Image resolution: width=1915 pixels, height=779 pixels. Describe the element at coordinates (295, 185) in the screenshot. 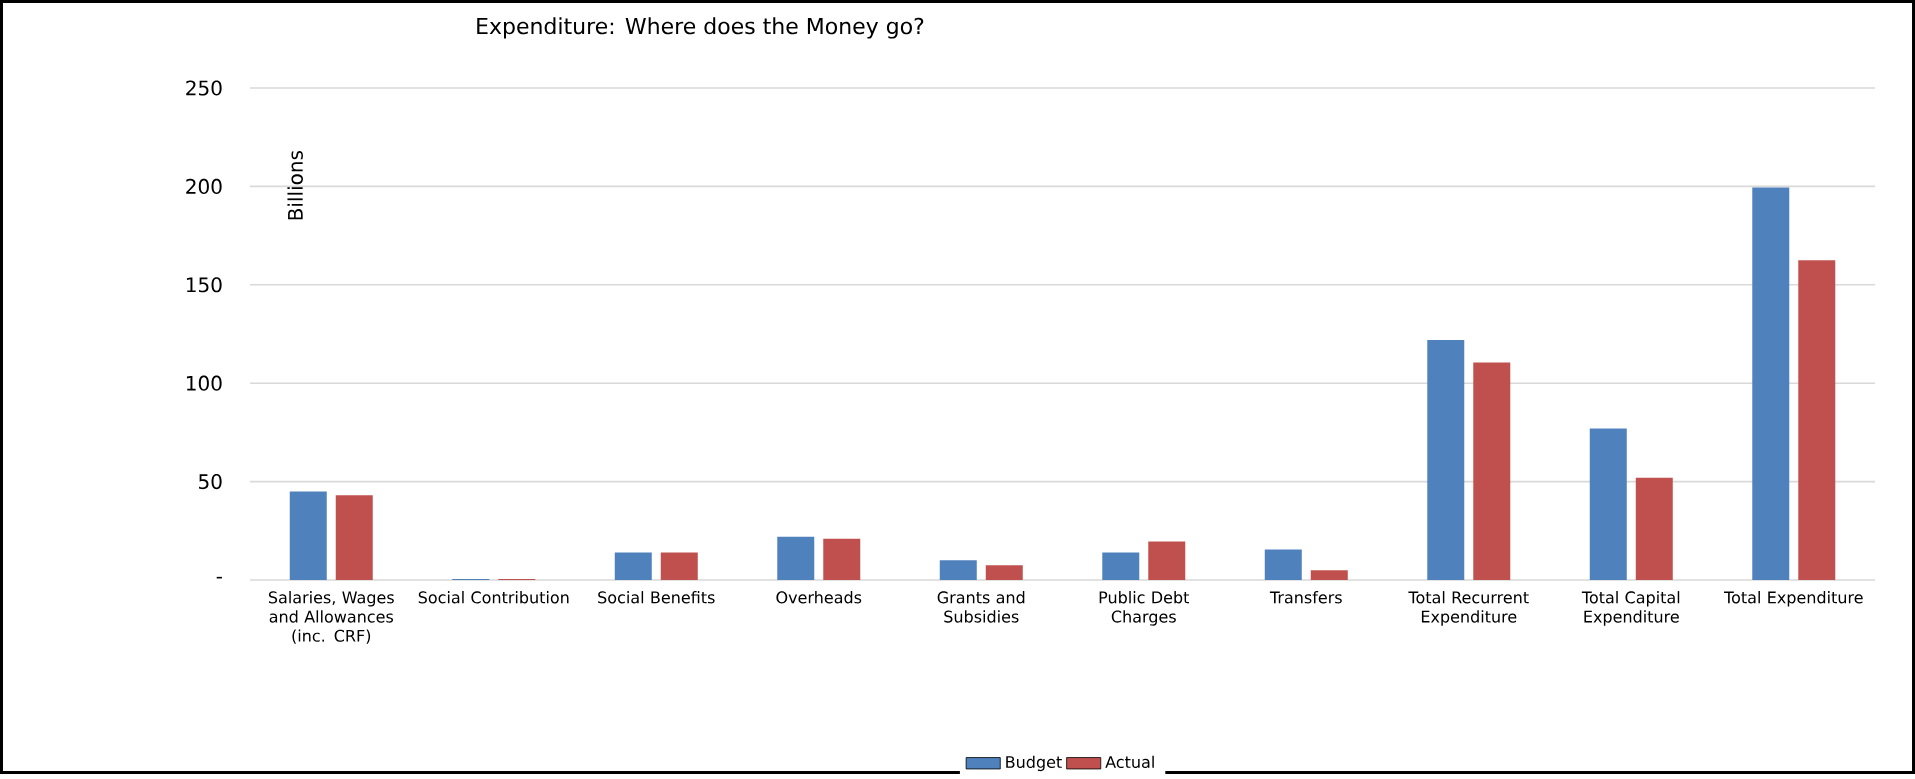

I see `y-axis-title: Billions` at that location.